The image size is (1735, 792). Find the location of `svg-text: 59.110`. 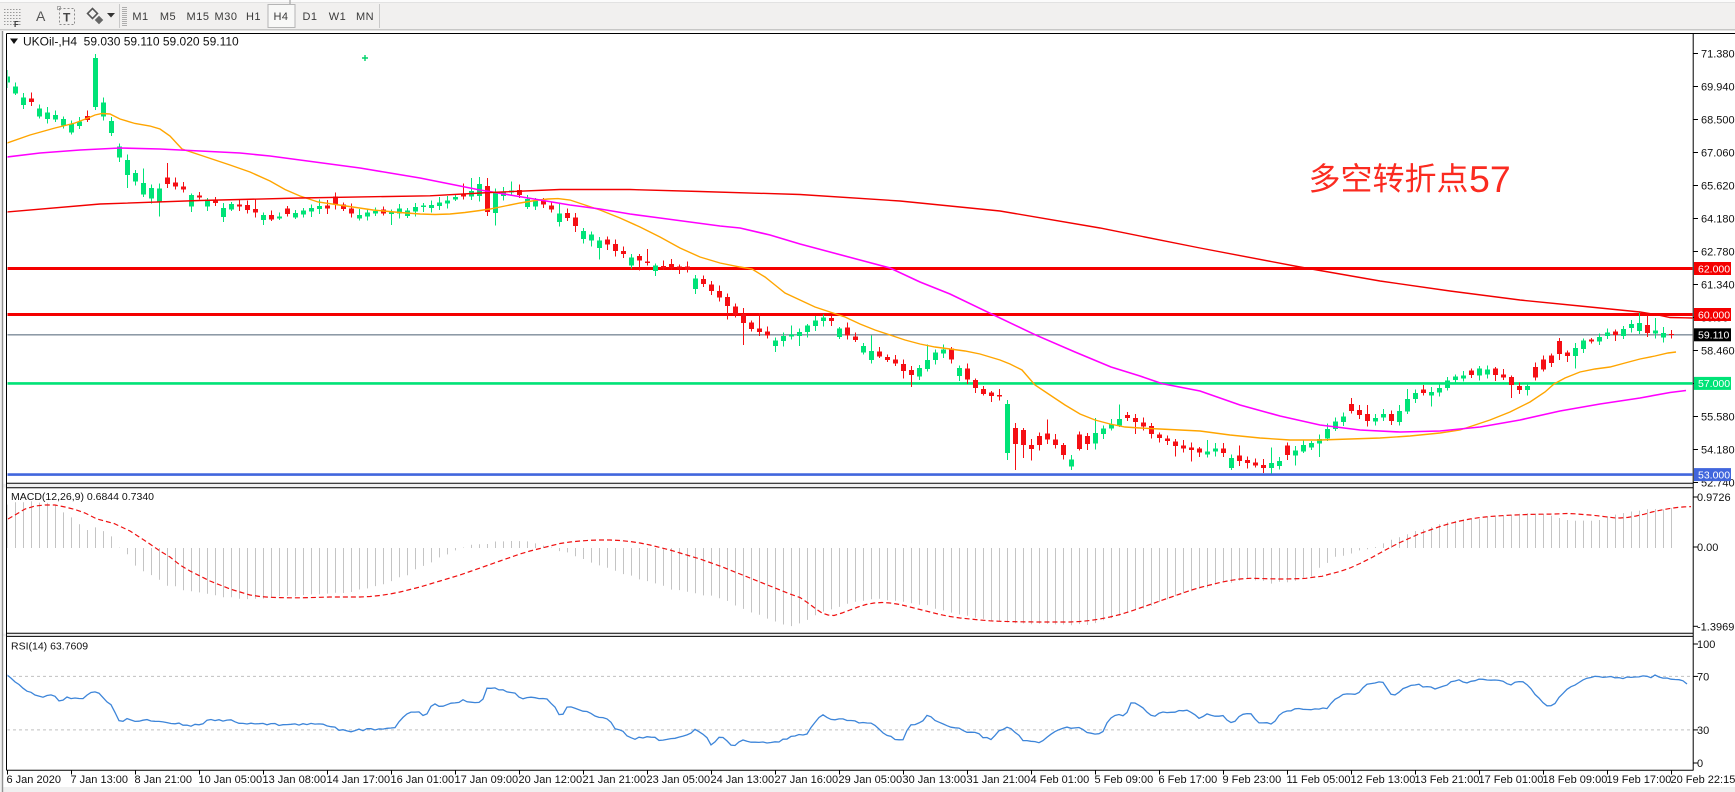

svg-text: 59.110 is located at coordinates (1713, 336).